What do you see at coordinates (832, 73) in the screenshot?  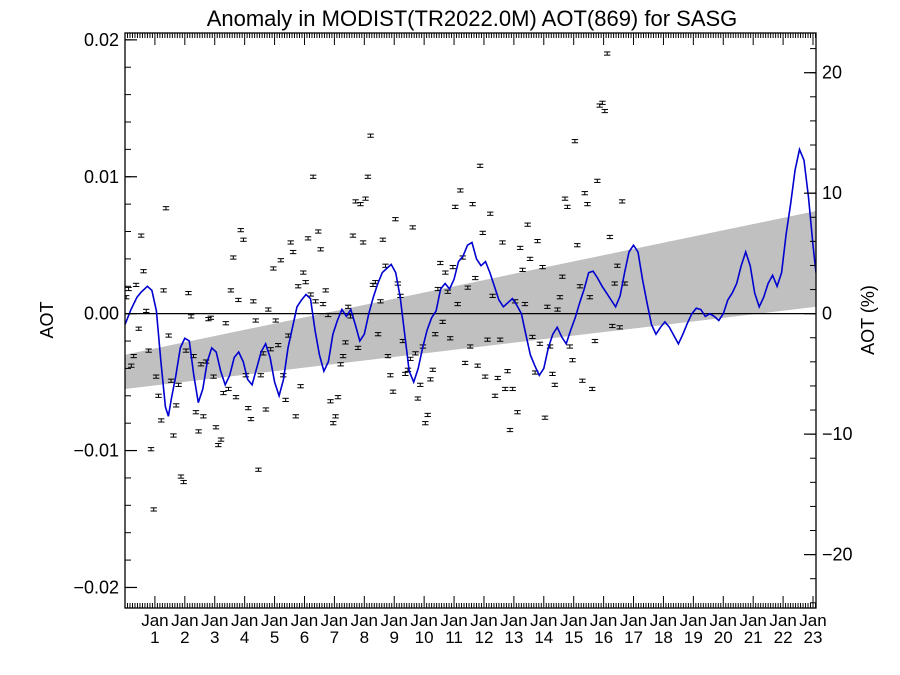 I see `y2-tick-label: 20` at bounding box center [832, 73].